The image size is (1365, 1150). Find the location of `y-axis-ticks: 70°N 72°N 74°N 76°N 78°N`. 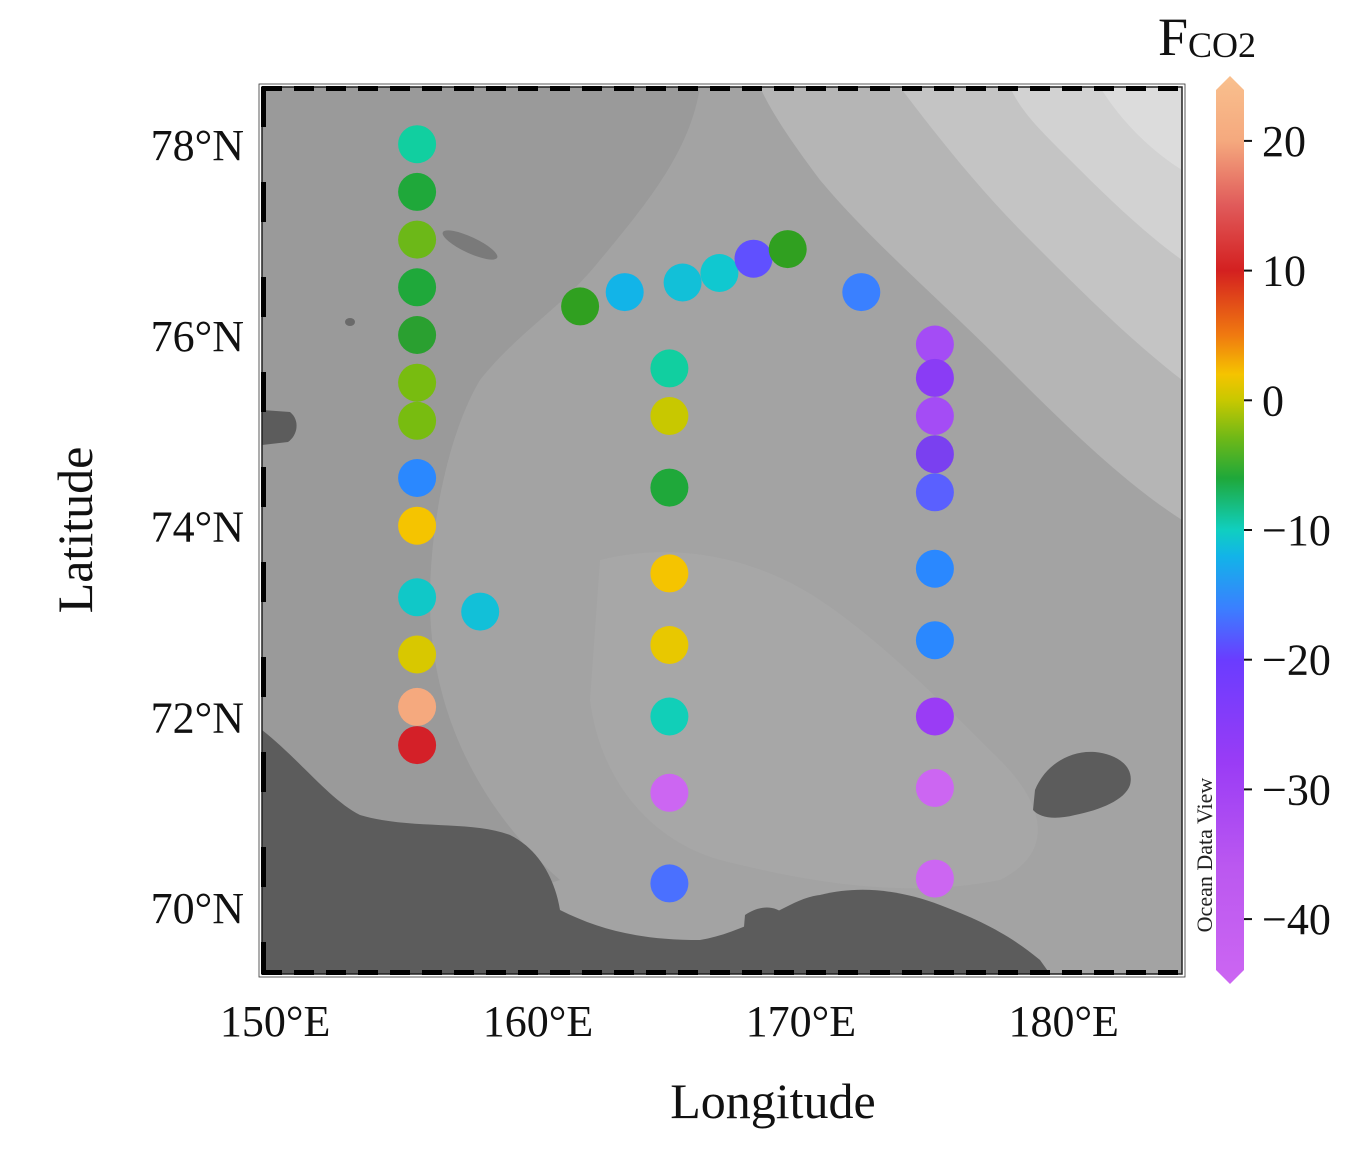

y-axis-ticks: 70°N 72°N 74°N 76°N 78°N is located at coordinates (197, 527).